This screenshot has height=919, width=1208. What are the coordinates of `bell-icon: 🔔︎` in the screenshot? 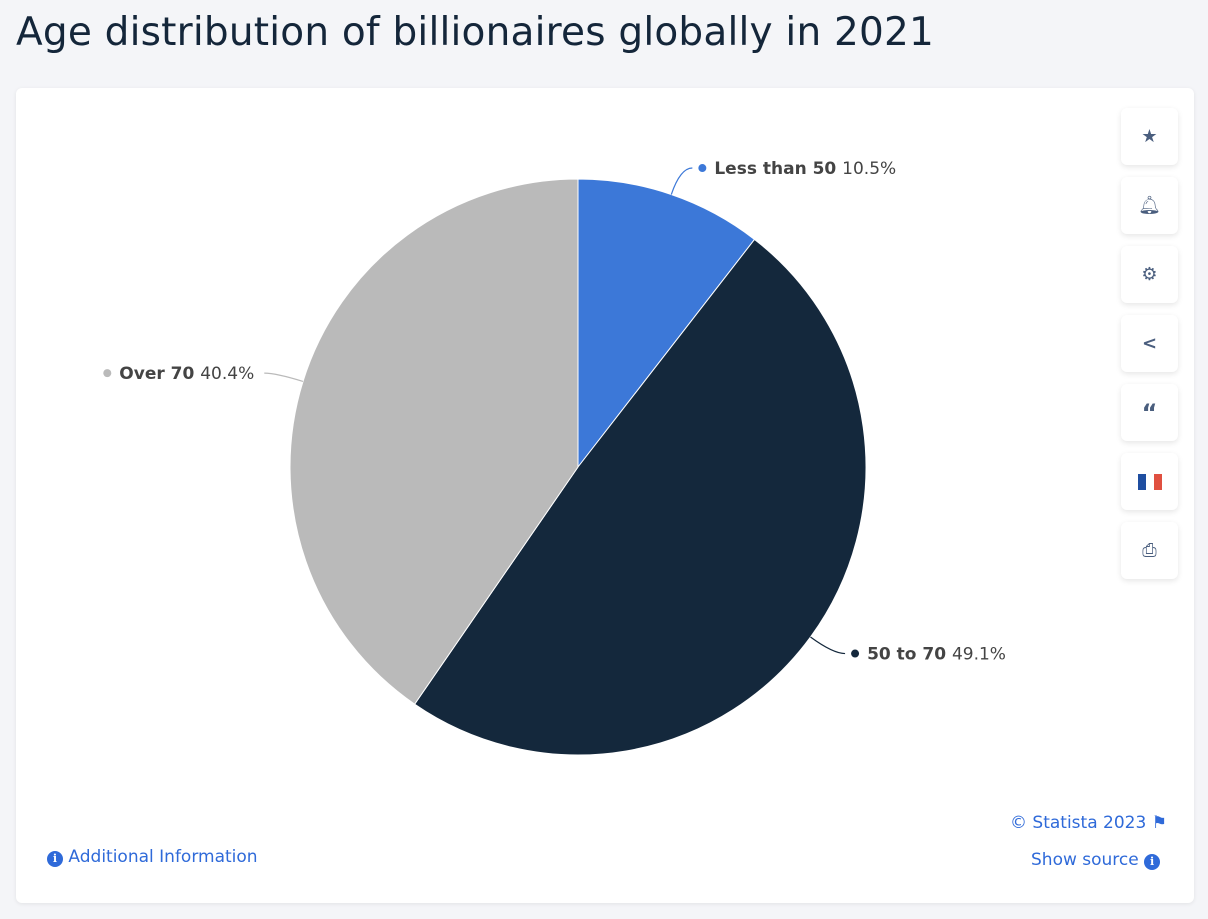 It's located at (1149, 205).